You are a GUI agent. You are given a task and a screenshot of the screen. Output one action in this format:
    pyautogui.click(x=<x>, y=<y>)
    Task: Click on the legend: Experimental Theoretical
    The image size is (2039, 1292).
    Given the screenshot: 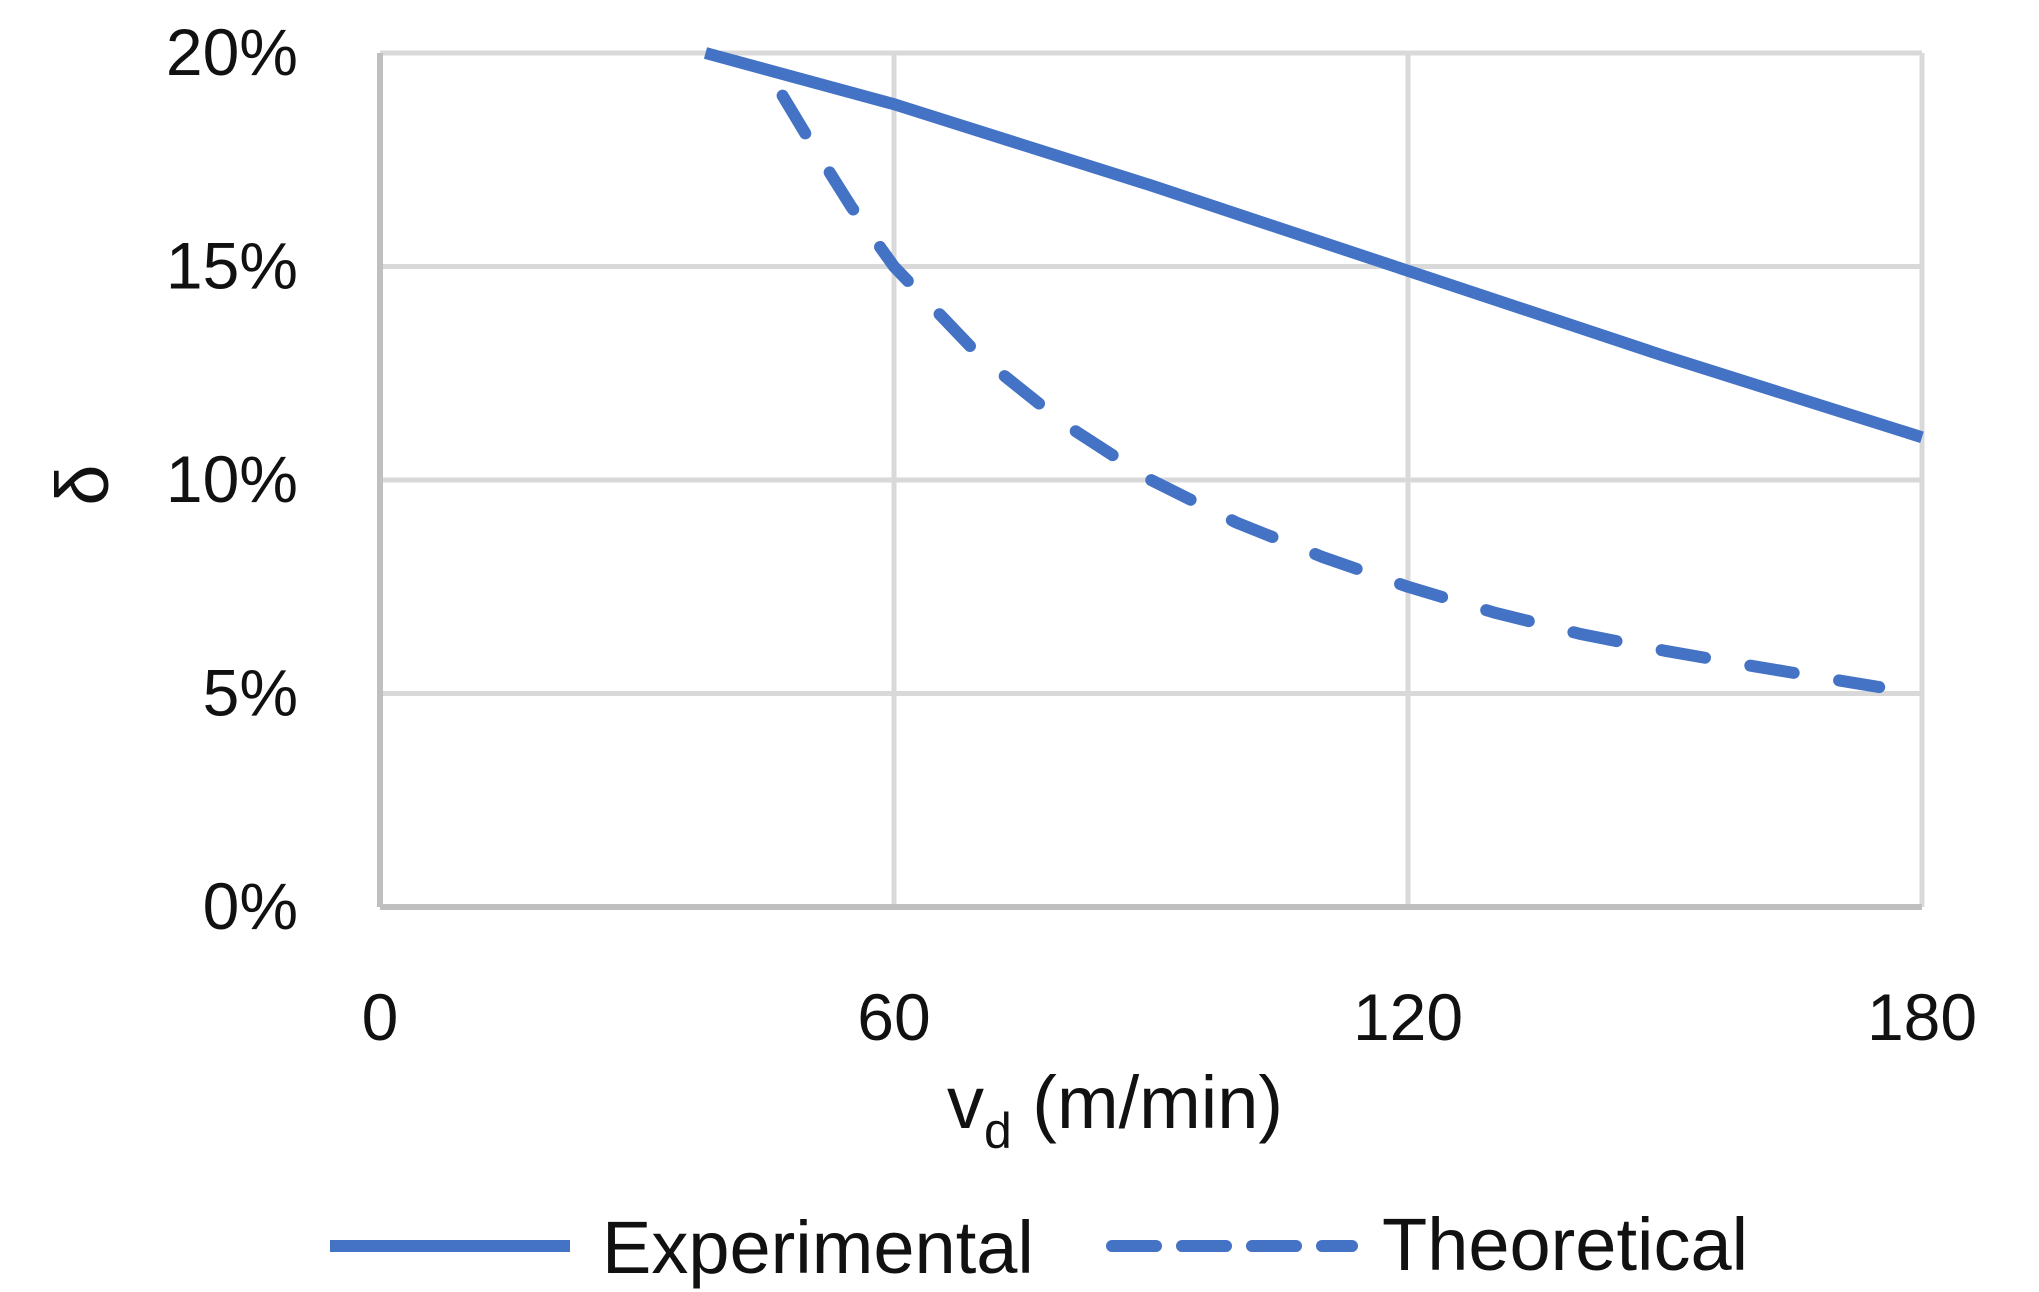 What is the action you would take?
    pyautogui.click(x=1039, y=1246)
    